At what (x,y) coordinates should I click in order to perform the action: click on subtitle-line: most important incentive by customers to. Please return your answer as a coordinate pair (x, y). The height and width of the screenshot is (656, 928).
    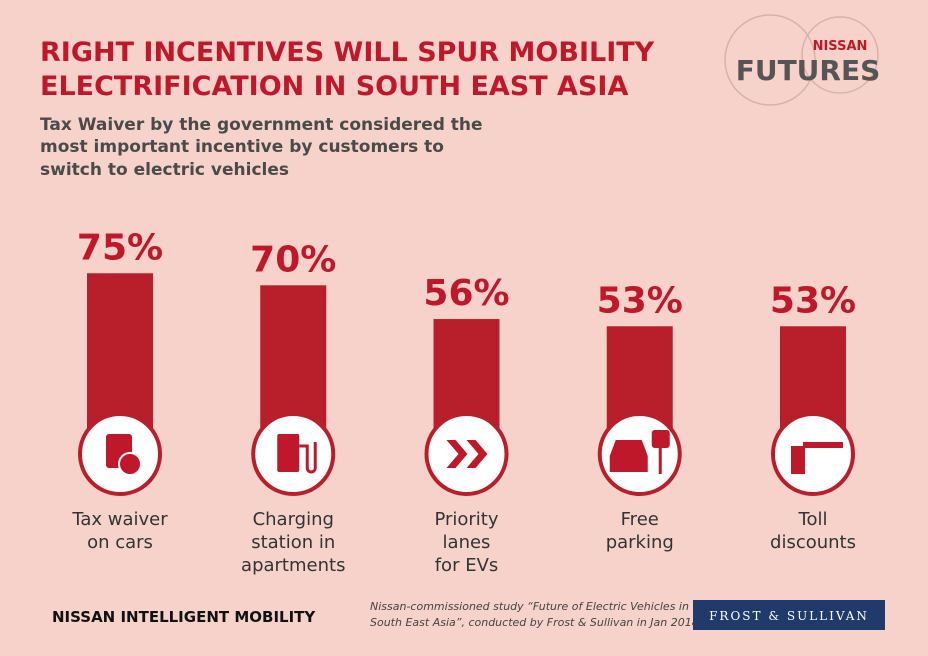
    Looking at the image, I should click on (242, 147).